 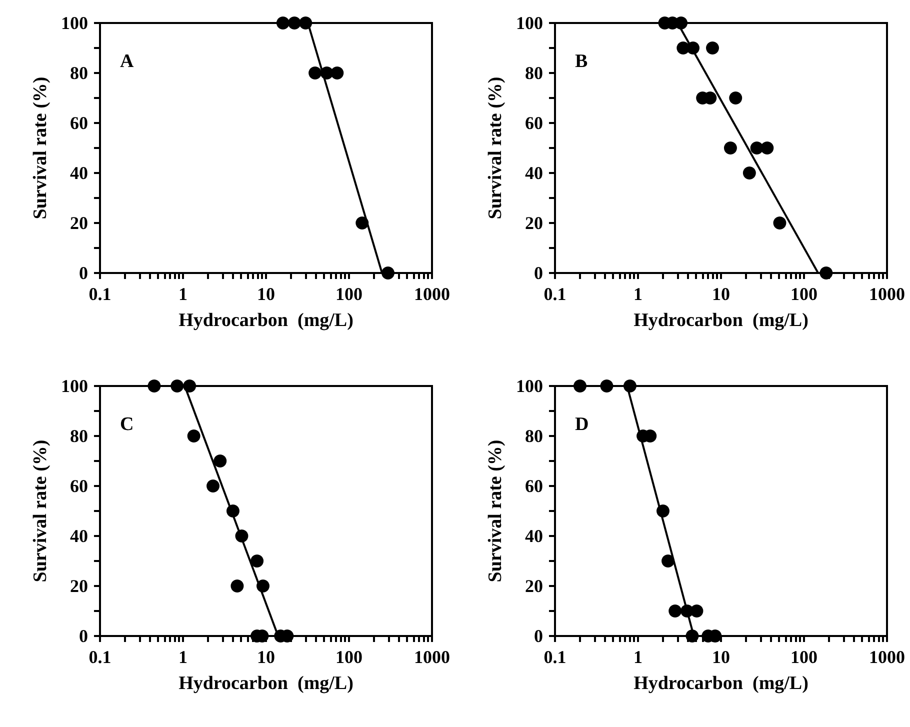 What do you see at coordinates (127, 61) in the screenshot?
I see `annotation: A` at bounding box center [127, 61].